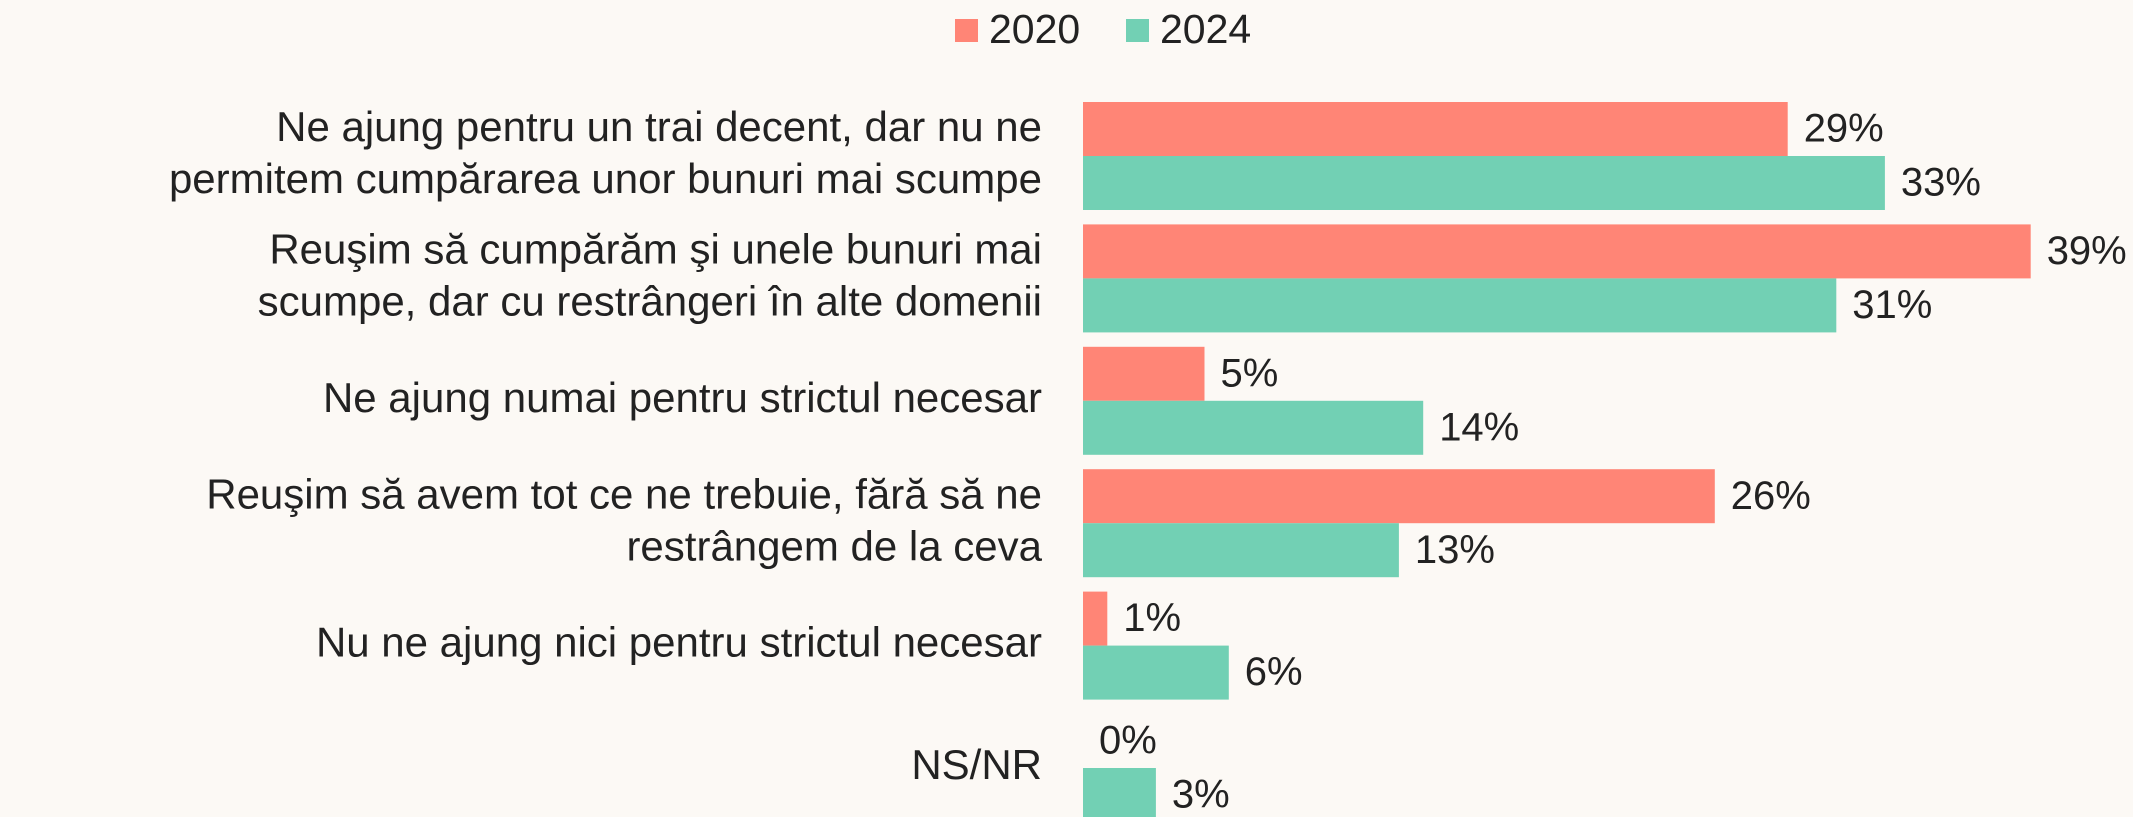 This screenshot has height=817, width=2133. Describe the element at coordinates (1771, 496) in the screenshot. I see `value-label: 26%` at that location.